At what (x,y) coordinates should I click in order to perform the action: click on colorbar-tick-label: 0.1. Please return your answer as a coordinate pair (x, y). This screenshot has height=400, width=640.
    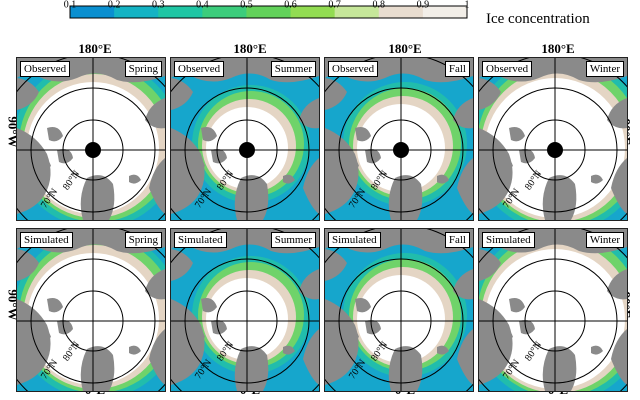
    Looking at the image, I should click on (70, 5).